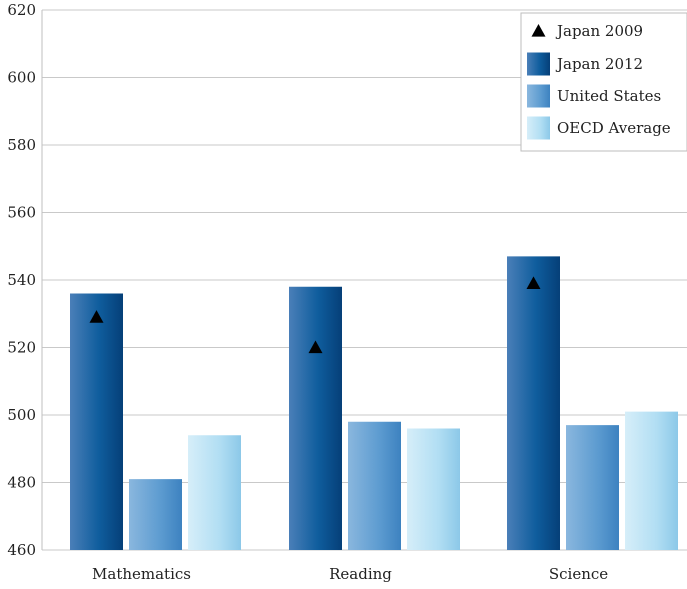  What do you see at coordinates (609, 96) in the screenshot?
I see `legend-label-united-states: United States` at bounding box center [609, 96].